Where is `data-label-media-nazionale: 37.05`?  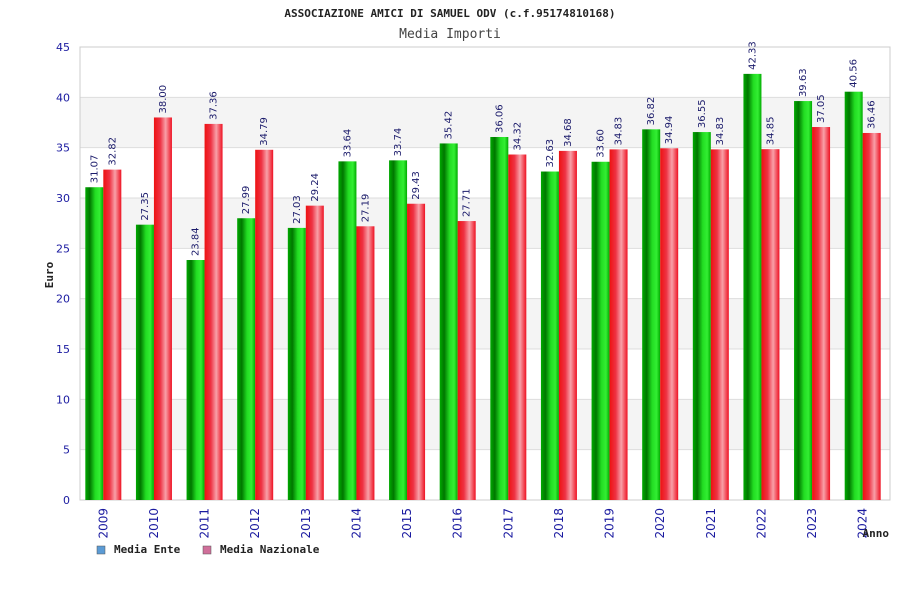
data-label-media-nazionale: 37.05 is located at coordinates (821, 108).